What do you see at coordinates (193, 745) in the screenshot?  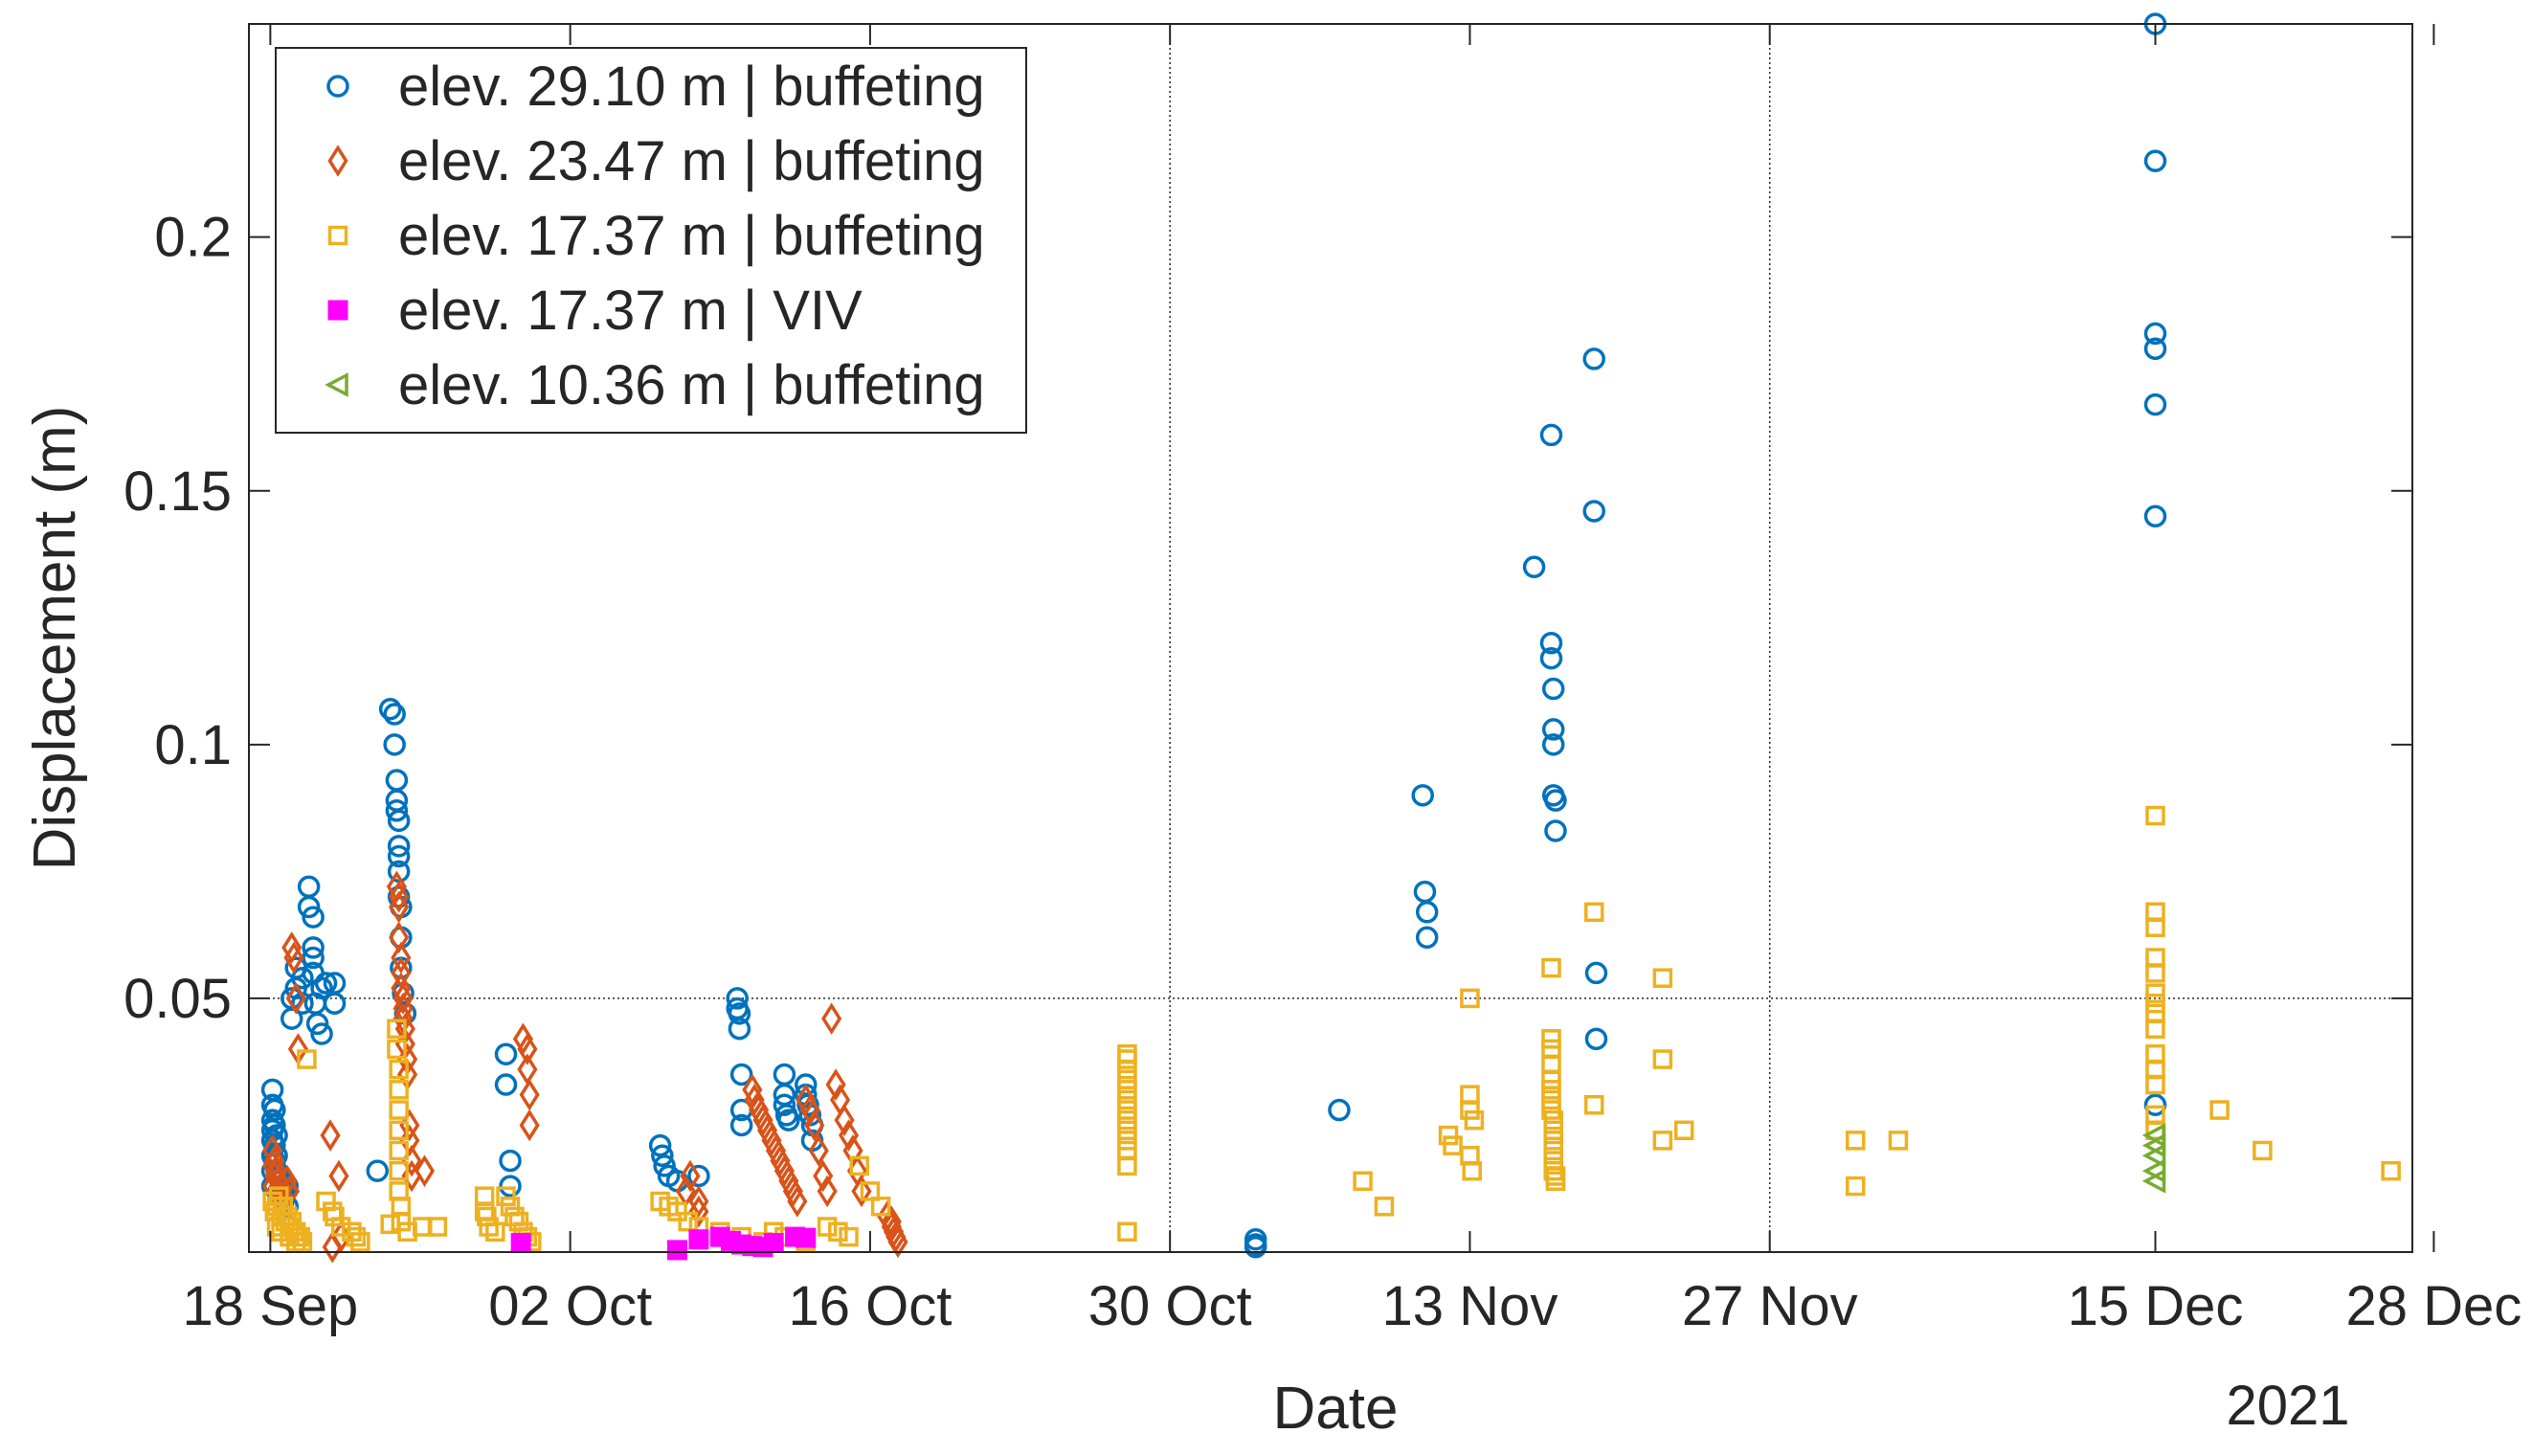 I see `y-tick-label: 0.1` at bounding box center [193, 745].